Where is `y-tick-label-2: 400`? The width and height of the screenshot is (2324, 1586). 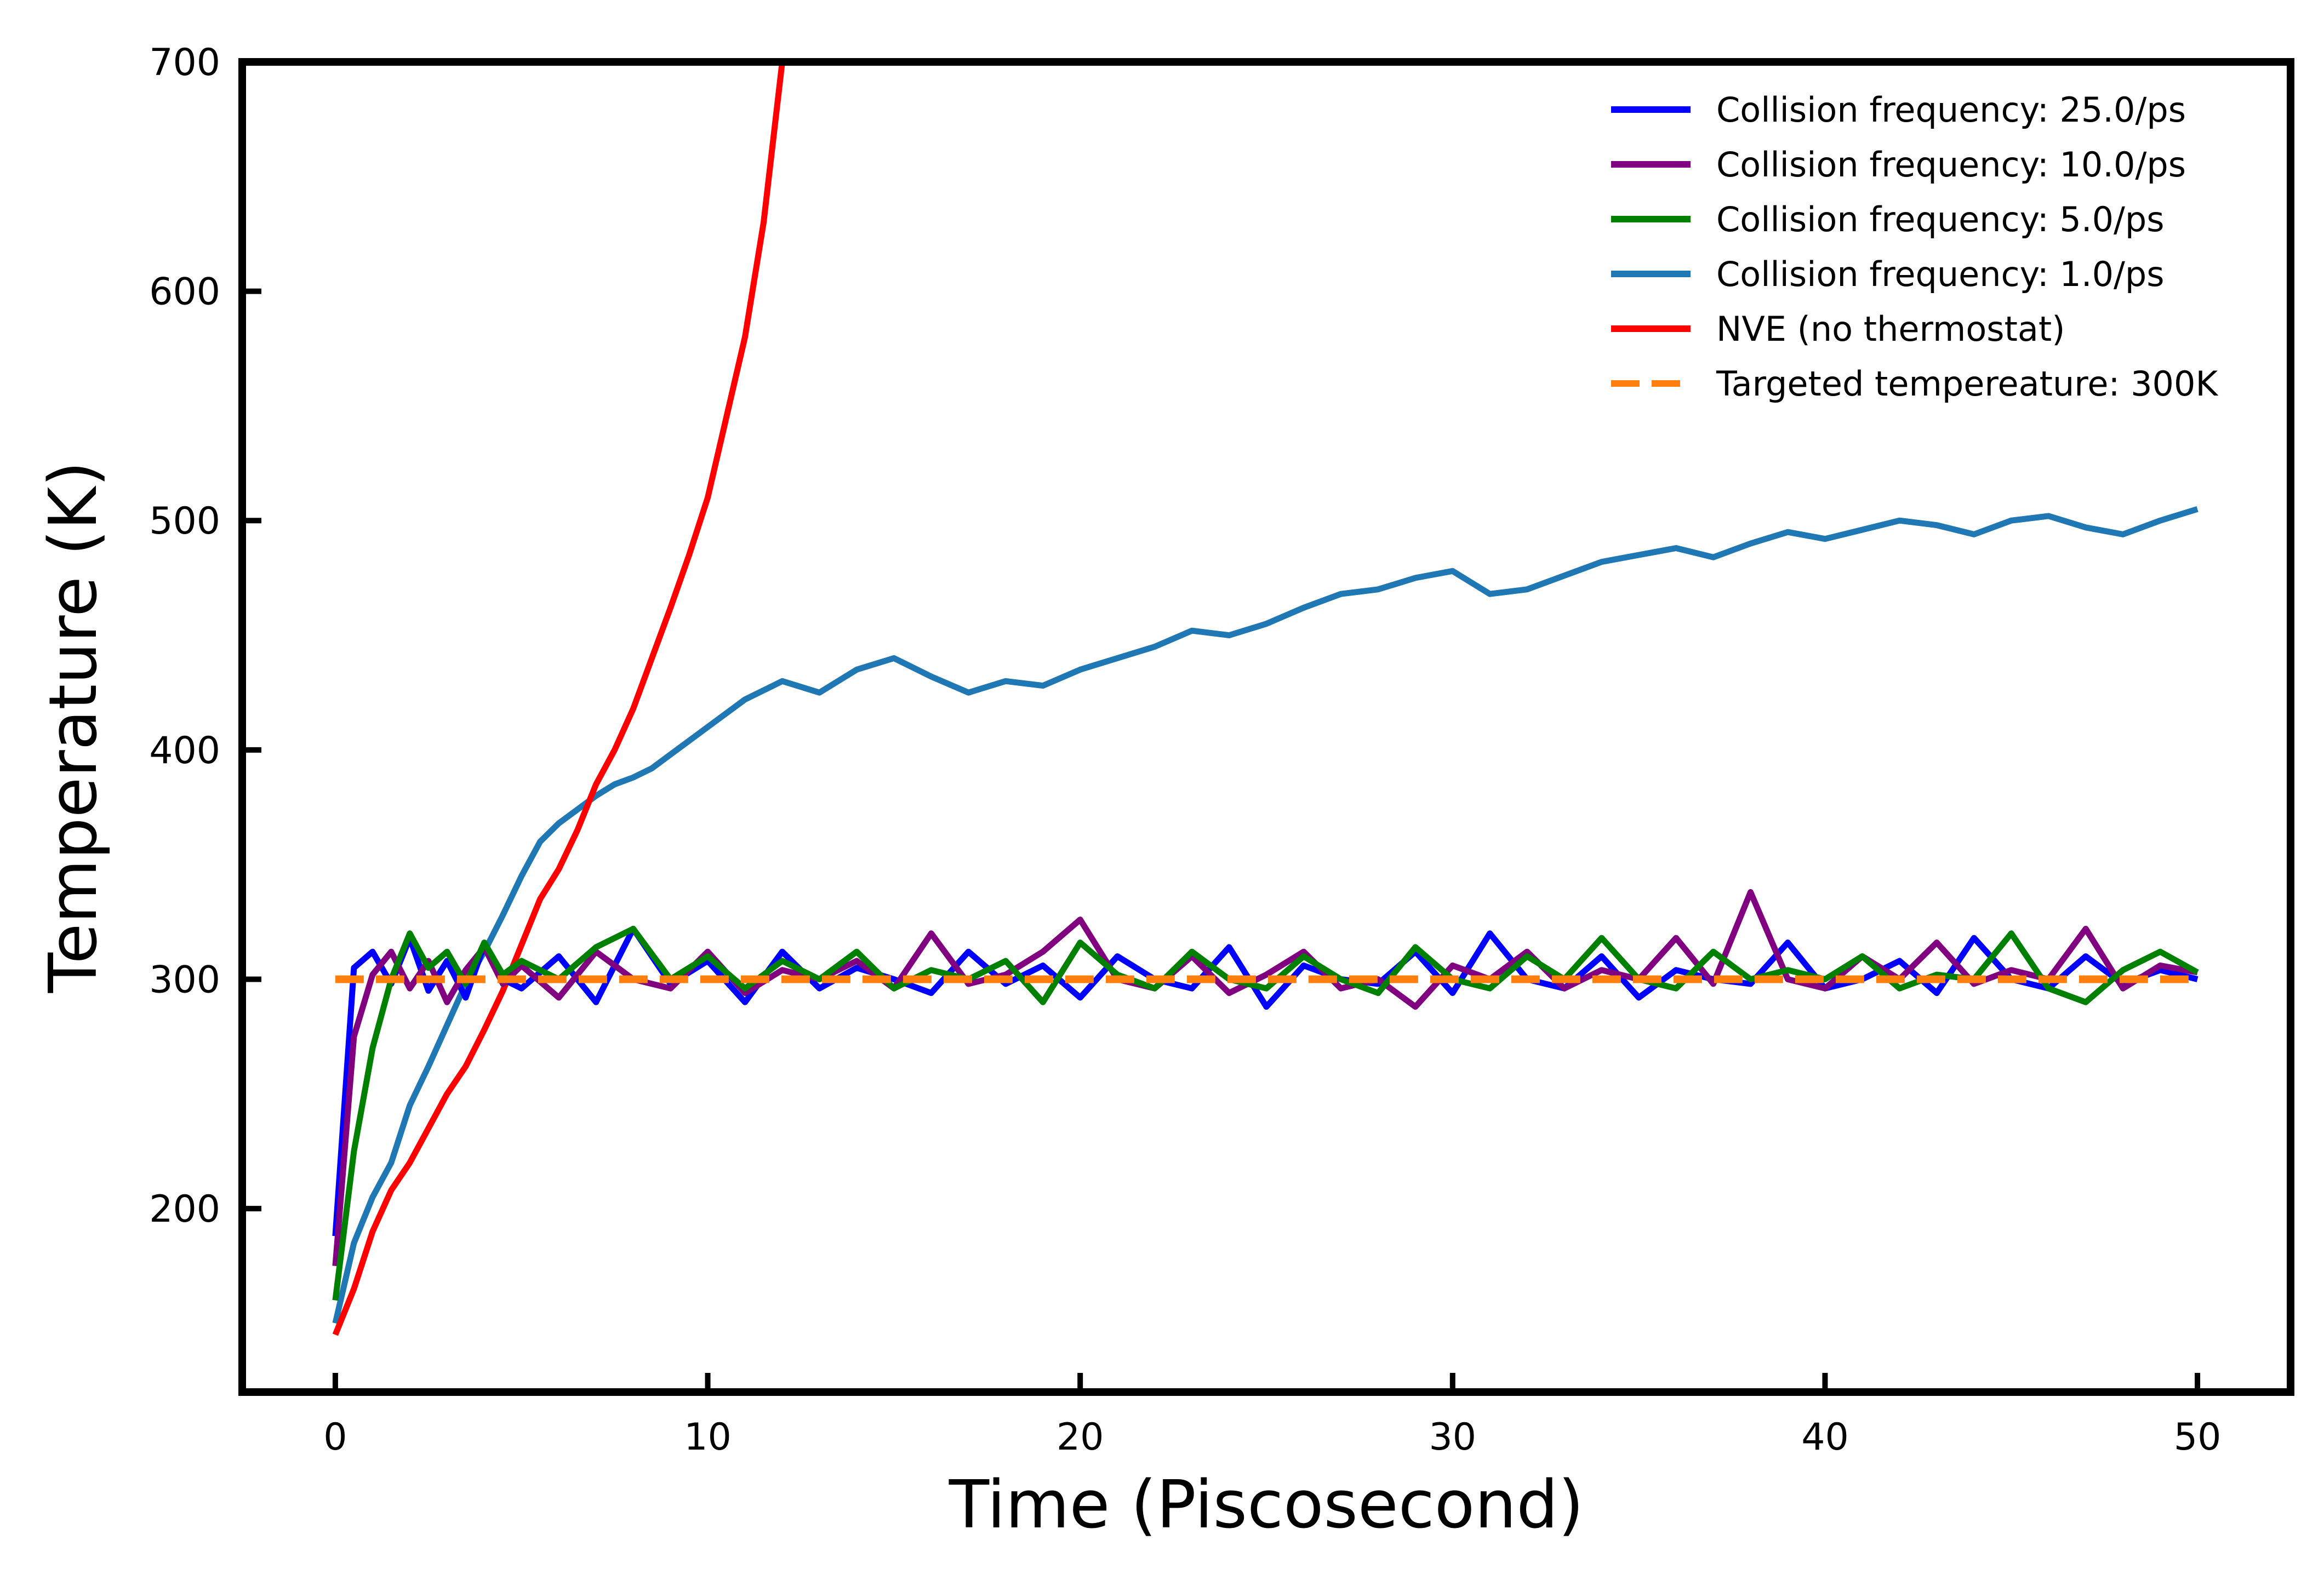 y-tick-label-2: 400 is located at coordinates (184, 751).